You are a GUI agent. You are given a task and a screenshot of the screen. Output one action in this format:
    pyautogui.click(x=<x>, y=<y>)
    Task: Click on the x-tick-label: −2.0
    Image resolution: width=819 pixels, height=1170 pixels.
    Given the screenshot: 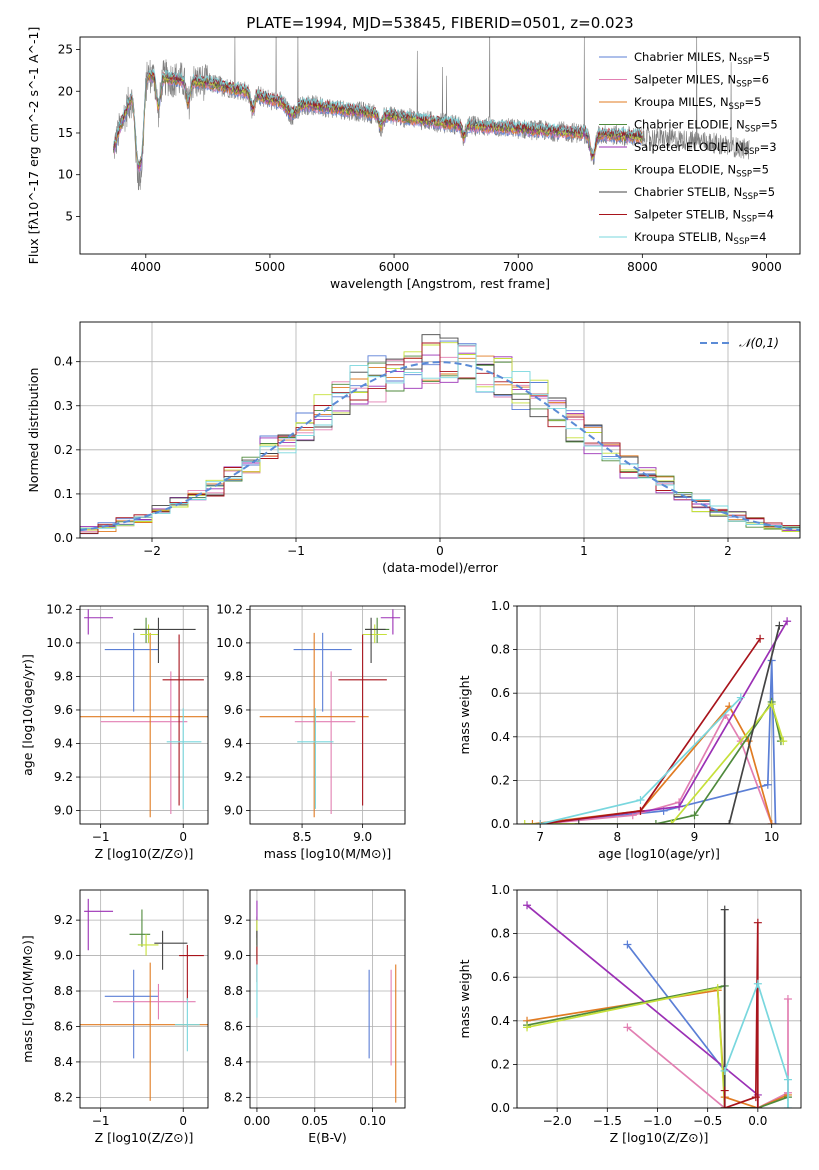 What is the action you would take?
    pyautogui.click(x=557, y=1121)
    